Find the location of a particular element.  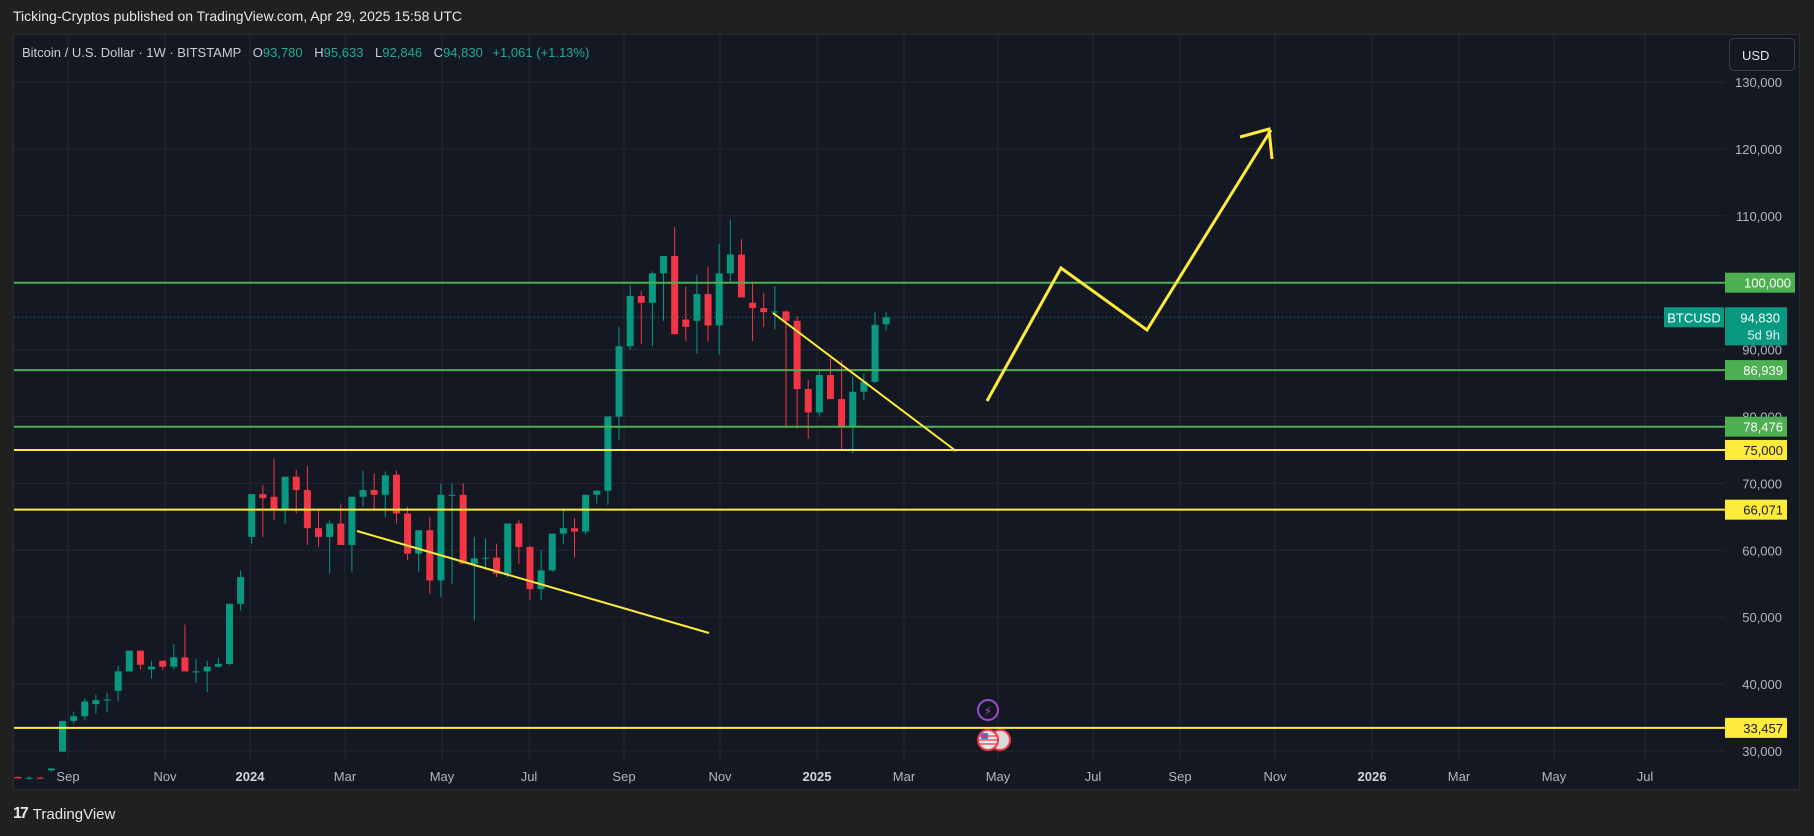

trendline-2024 is located at coordinates (533, 582).